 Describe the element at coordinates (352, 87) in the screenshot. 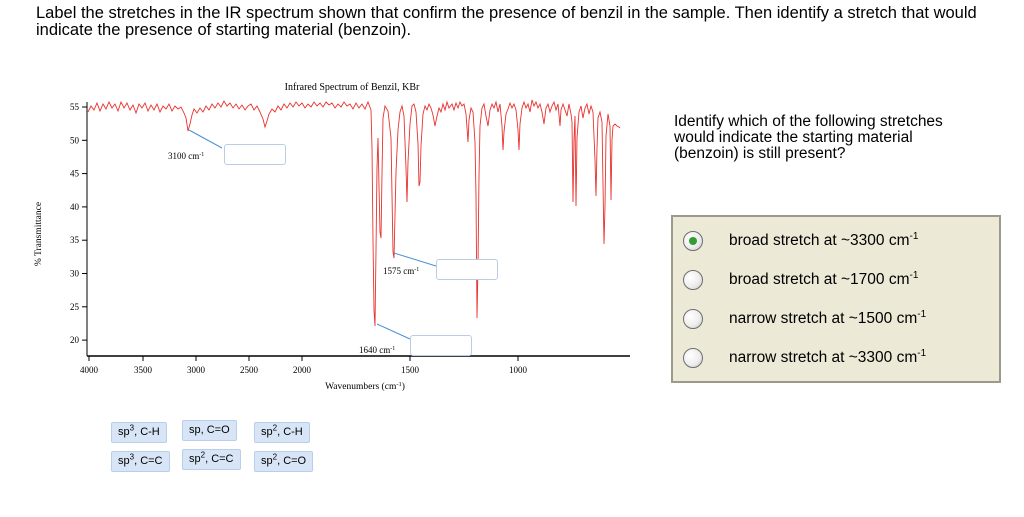

I see `spectrum-title: Infrared Spectrum of Benzil, KBr` at that location.